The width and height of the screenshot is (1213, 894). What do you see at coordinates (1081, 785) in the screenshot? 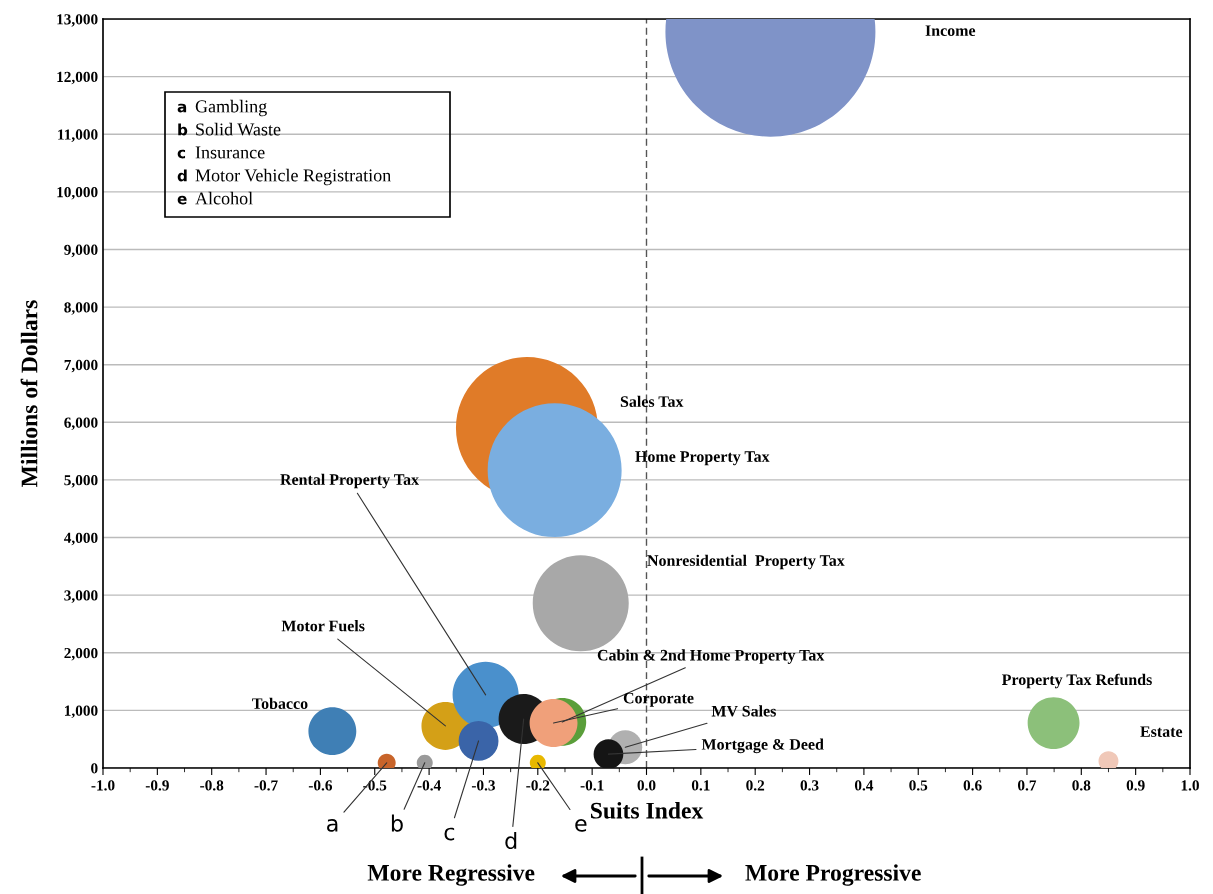
I see `x-tick-label: 0.8` at bounding box center [1081, 785].